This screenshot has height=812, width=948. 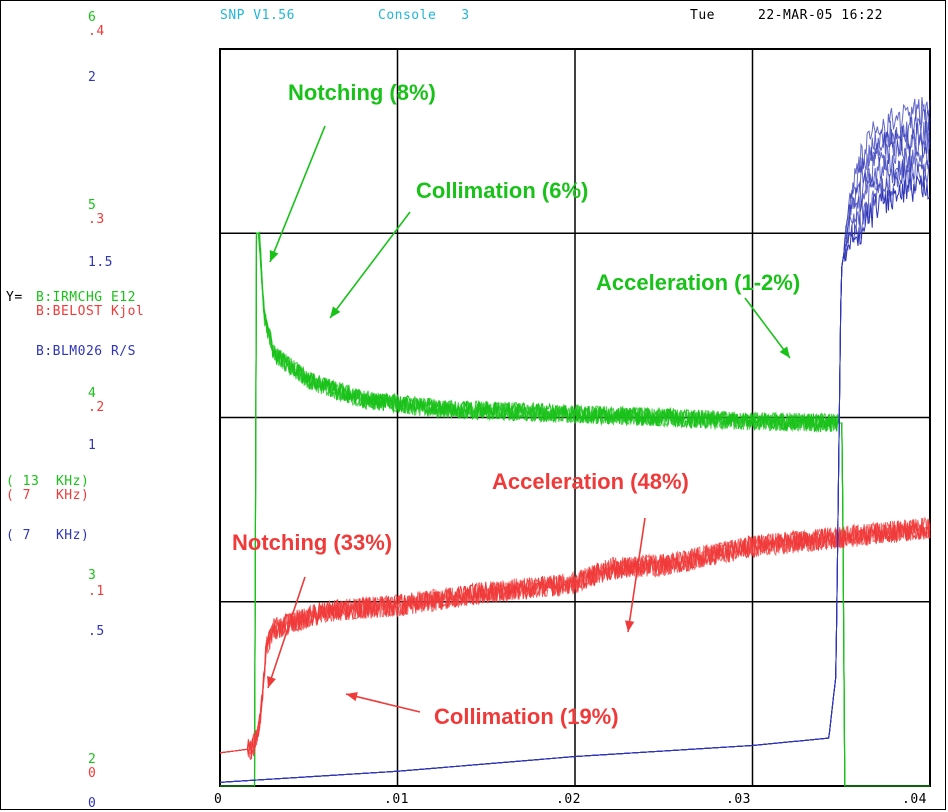 What do you see at coordinates (92, 575) in the screenshot?
I see `green-tick-3: 3` at bounding box center [92, 575].